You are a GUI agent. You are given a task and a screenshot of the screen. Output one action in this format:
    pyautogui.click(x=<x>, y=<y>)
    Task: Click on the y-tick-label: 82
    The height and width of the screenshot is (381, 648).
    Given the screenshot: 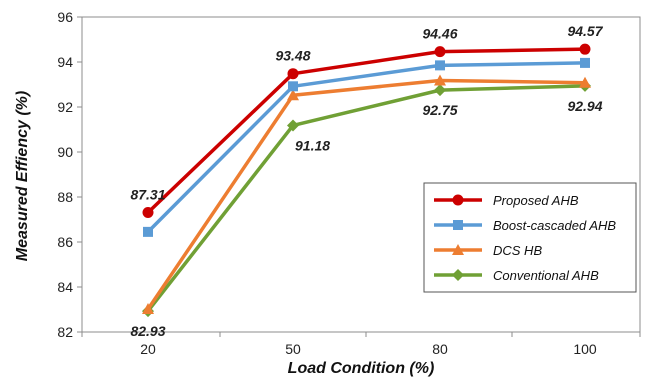 What is the action you would take?
    pyautogui.click(x=65, y=332)
    